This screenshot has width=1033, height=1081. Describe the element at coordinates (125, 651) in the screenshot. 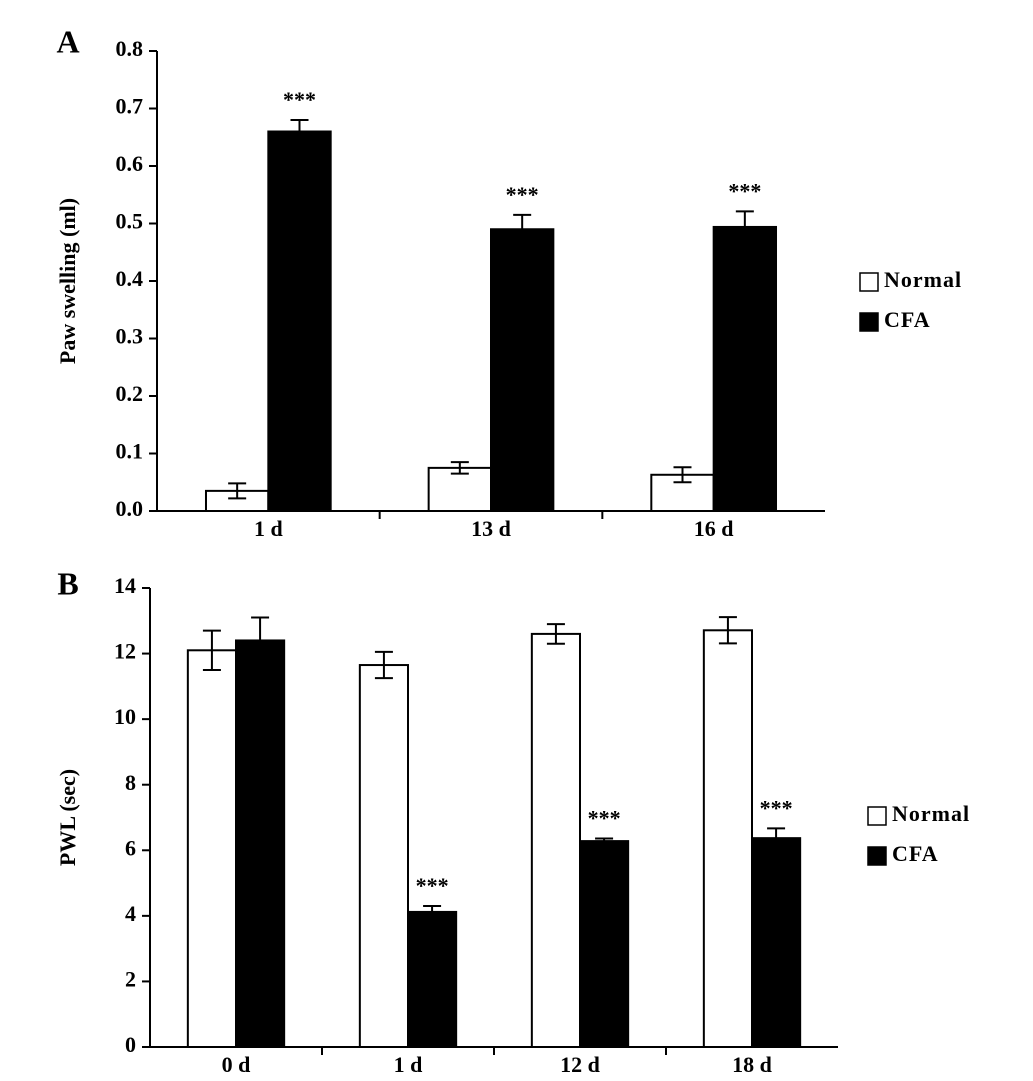

I see `y-tick-label: 12` at that location.